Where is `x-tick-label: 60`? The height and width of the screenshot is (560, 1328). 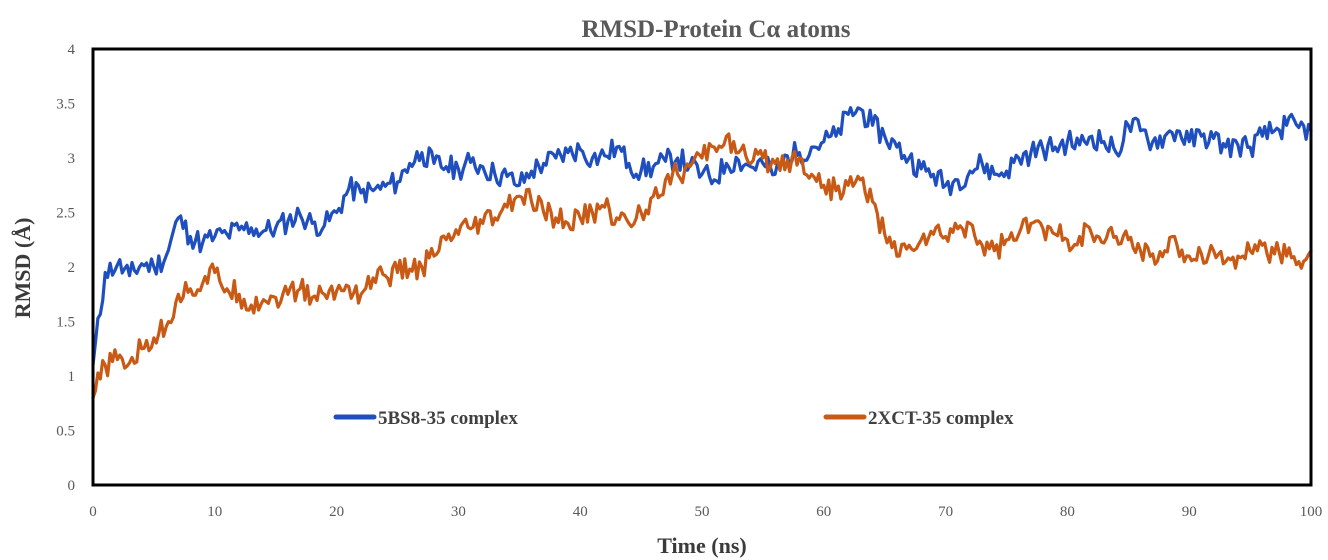
x-tick-label: 60 is located at coordinates (823, 512).